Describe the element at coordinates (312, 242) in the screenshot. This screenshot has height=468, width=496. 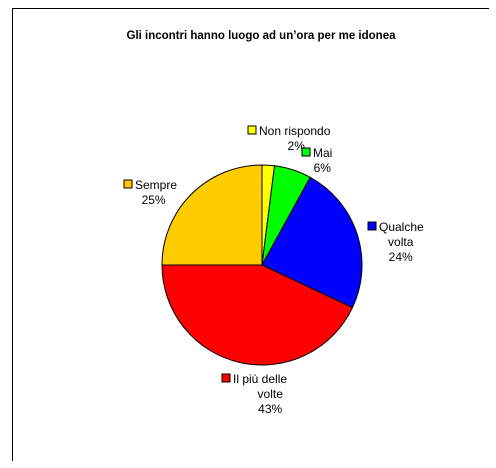
I see `pie-slice-qualche-volta` at that location.